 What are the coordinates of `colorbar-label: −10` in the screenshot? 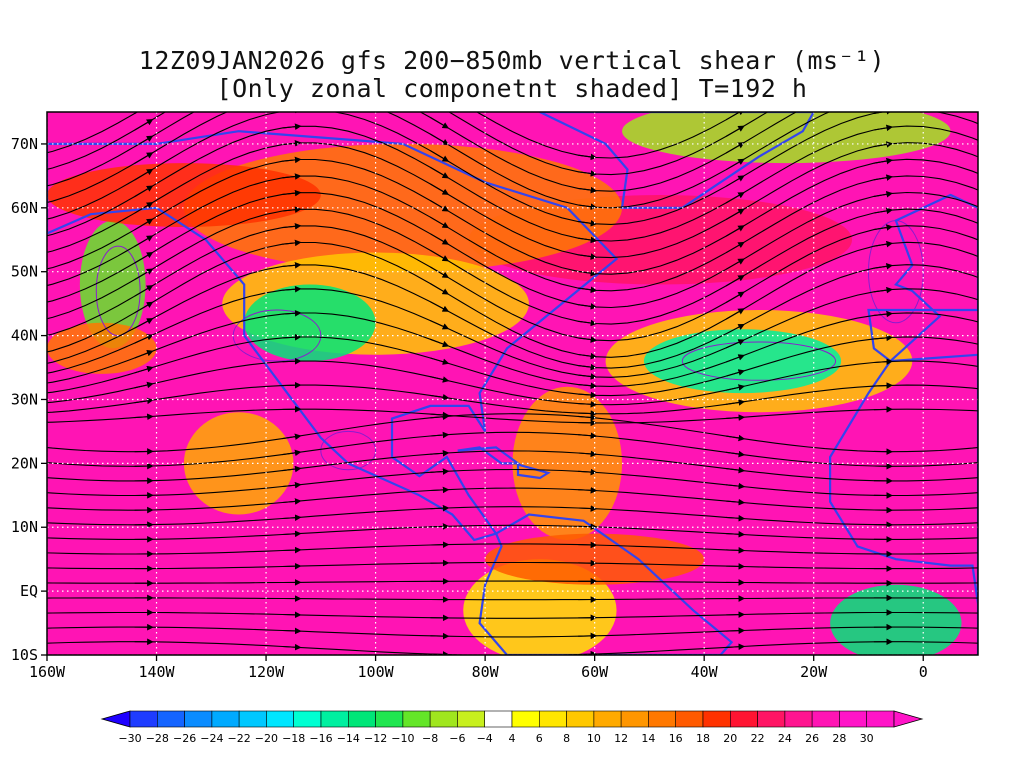 It's located at (402, 738).